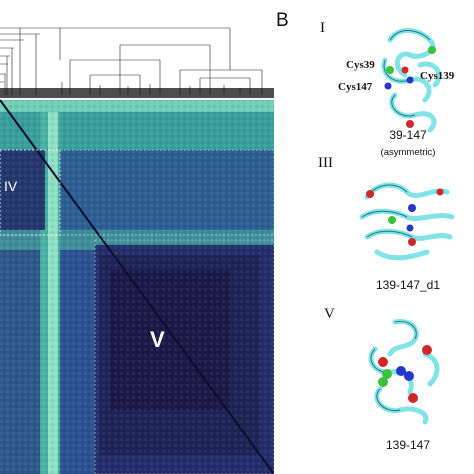  What do you see at coordinates (408, 285) in the screenshot?
I see `structure-iii-caption: 139-147_d1` at bounding box center [408, 285].